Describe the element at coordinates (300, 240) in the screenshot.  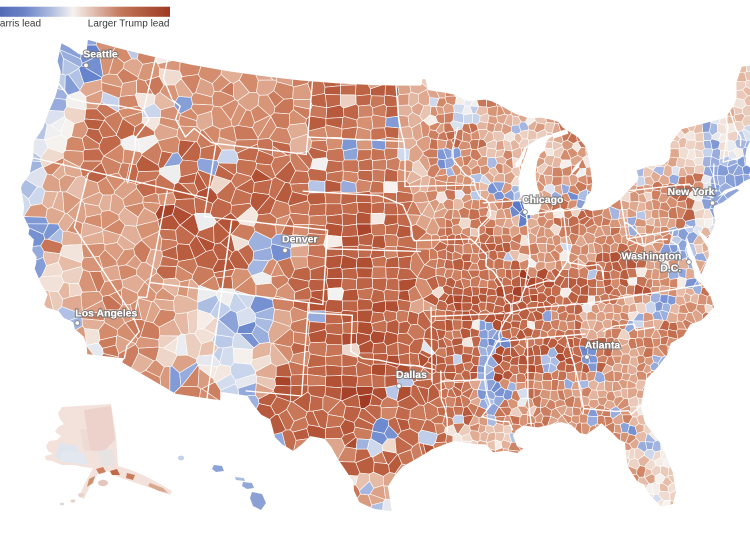
I see `svg-text: Denver` at that location.